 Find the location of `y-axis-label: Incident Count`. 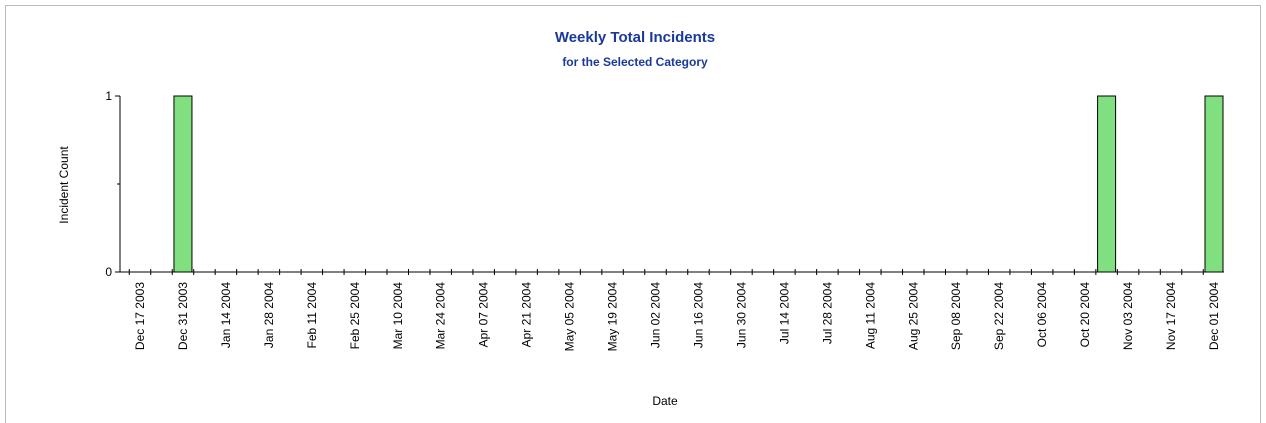

y-axis-label: Incident Count is located at coordinates (64, 185).